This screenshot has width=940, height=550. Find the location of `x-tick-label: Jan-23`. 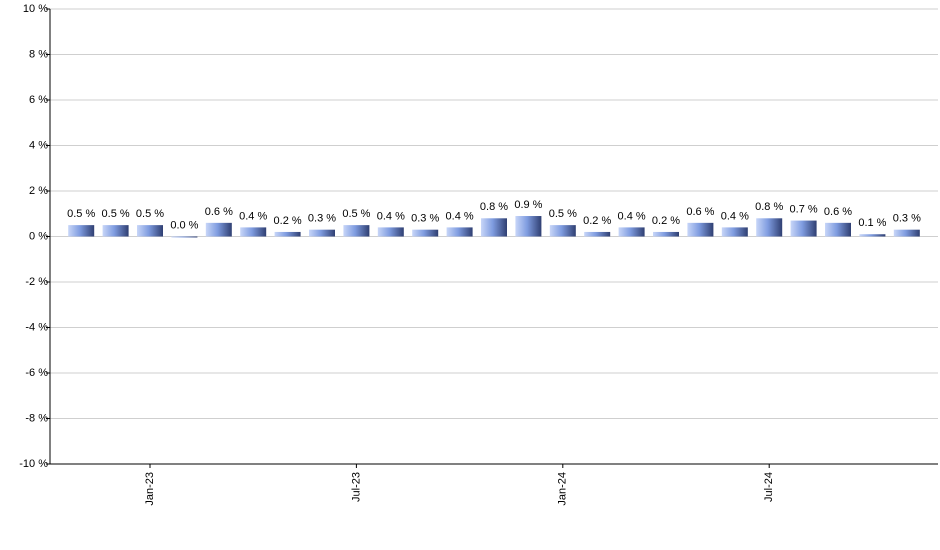

x-tick-label: Jan-23 is located at coordinates (150, 489).